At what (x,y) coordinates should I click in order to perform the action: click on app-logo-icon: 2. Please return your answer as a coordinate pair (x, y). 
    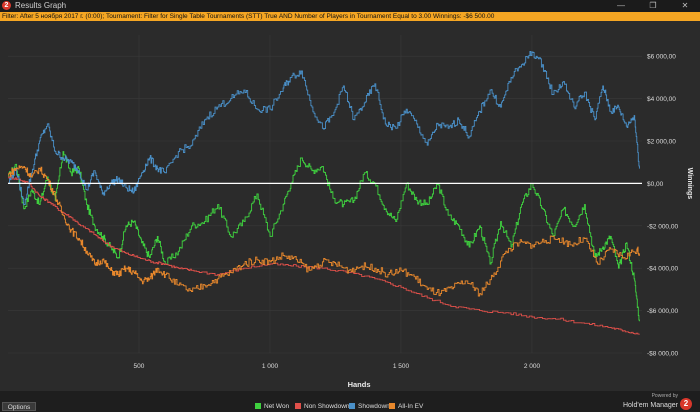
    Looking at the image, I should click on (6, 5).